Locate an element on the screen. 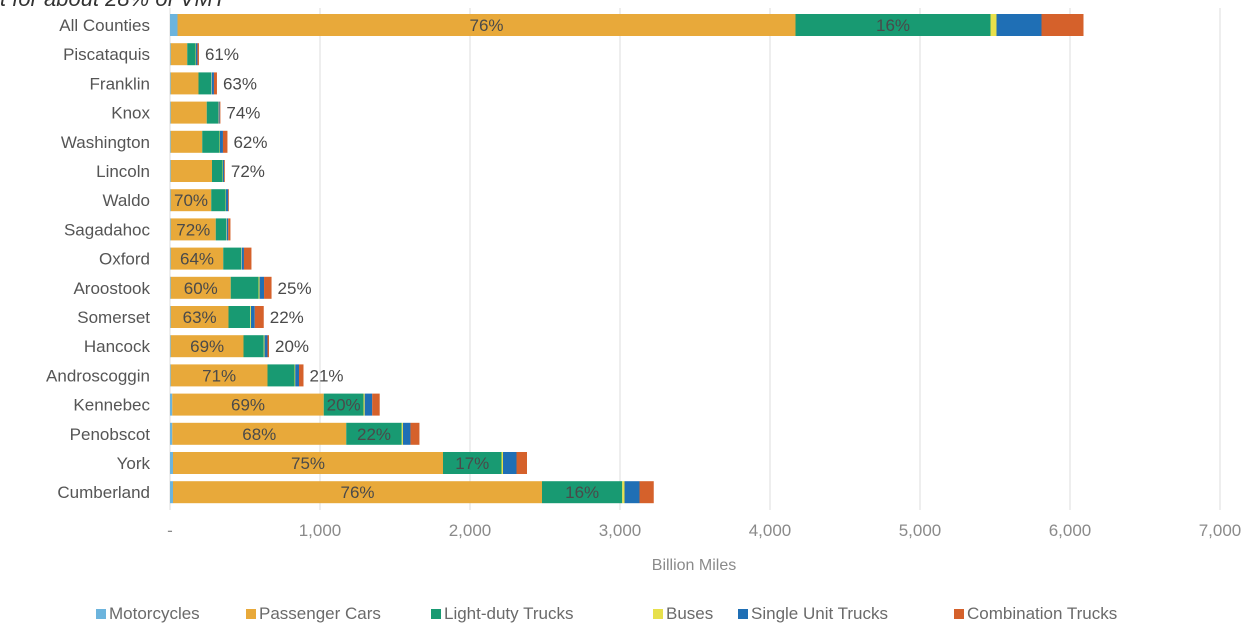  bar-light-duty-trucks-piscataquis is located at coordinates (191, 54).